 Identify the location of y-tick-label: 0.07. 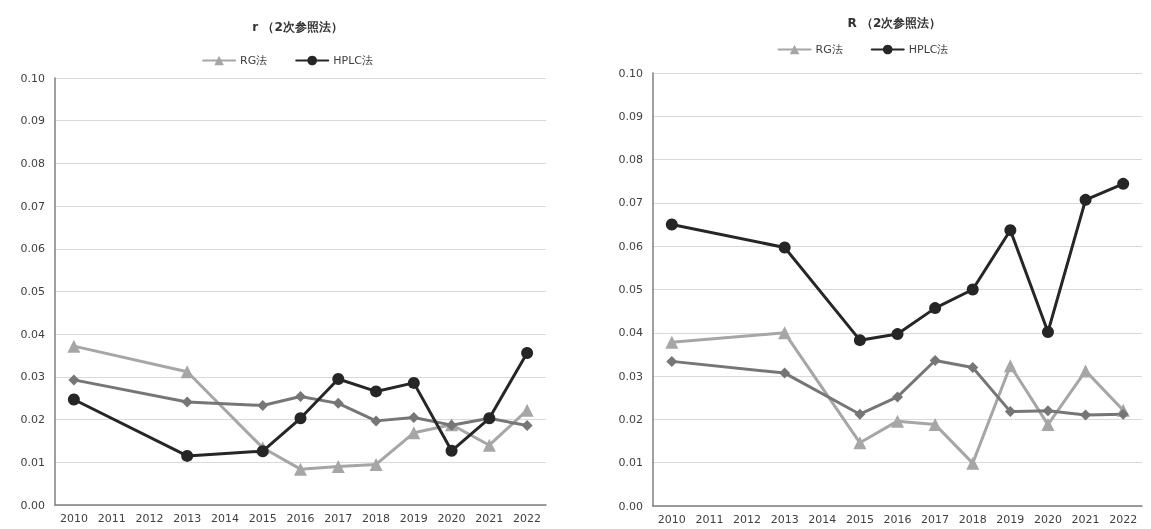
(630, 203).